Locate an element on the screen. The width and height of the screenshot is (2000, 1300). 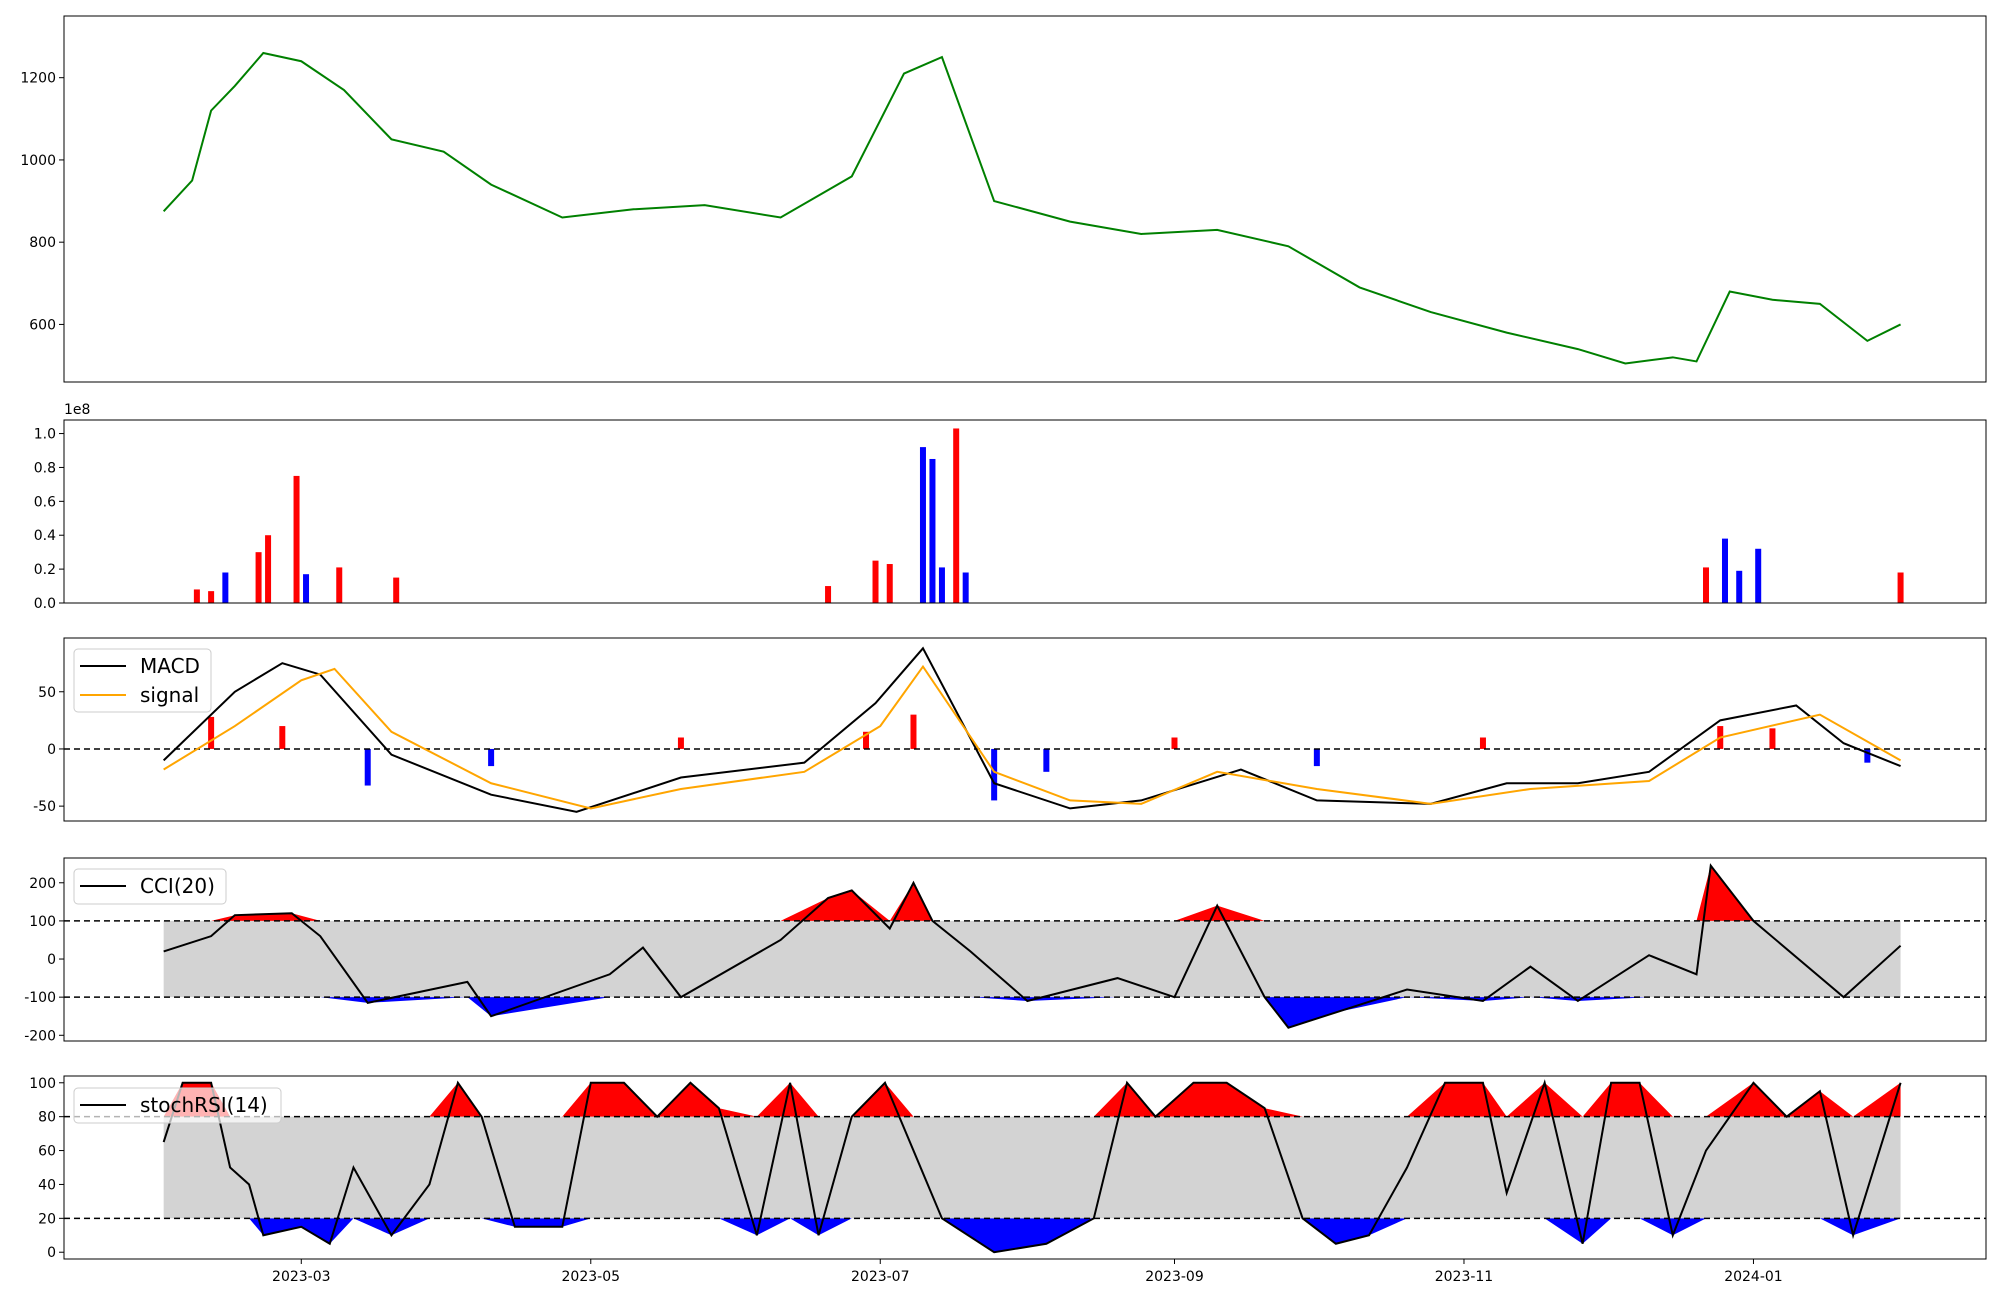
macd-legend-box is located at coordinates (142, 680).